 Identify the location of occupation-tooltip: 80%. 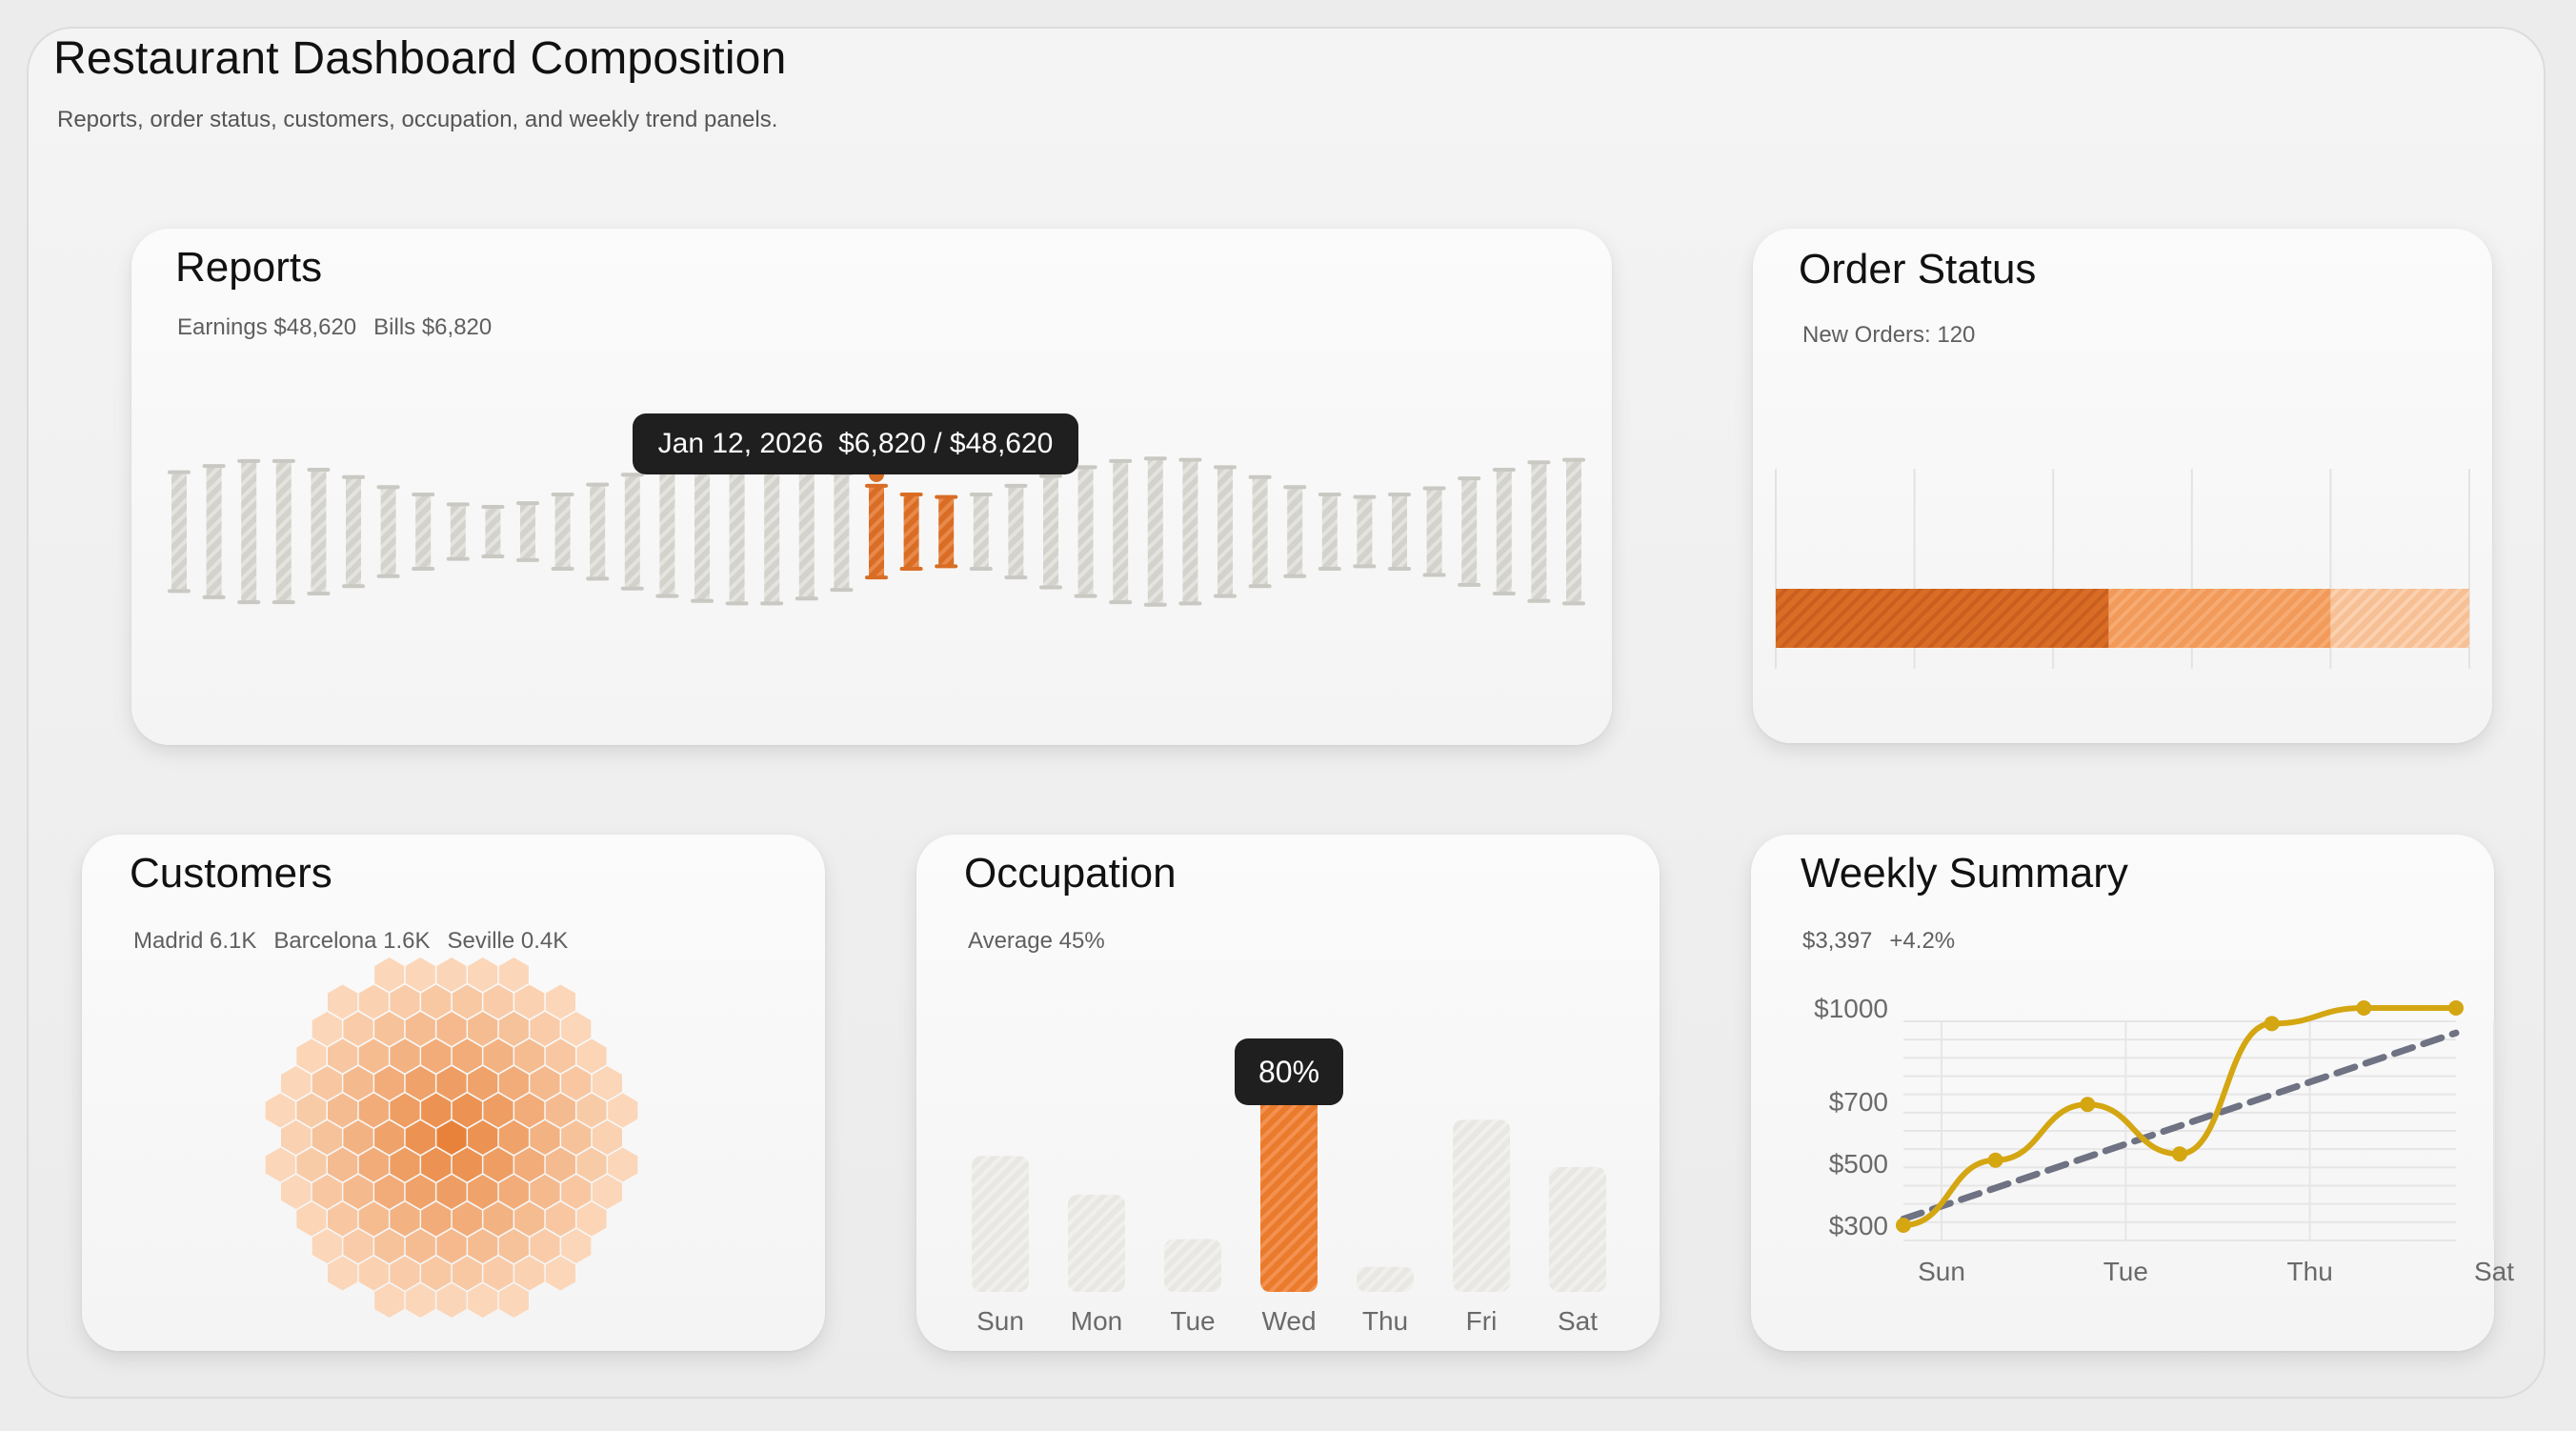
(1289, 1071).